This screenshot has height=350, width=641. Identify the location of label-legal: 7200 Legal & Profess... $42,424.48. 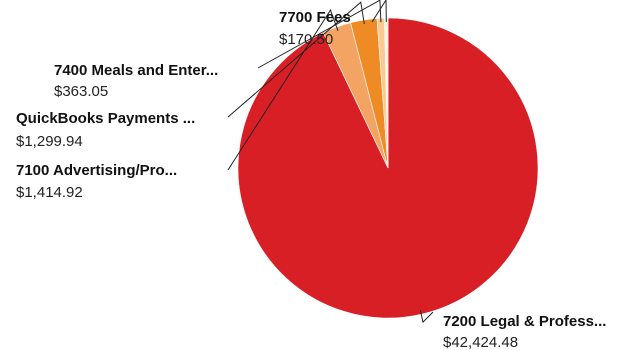
(524, 331).